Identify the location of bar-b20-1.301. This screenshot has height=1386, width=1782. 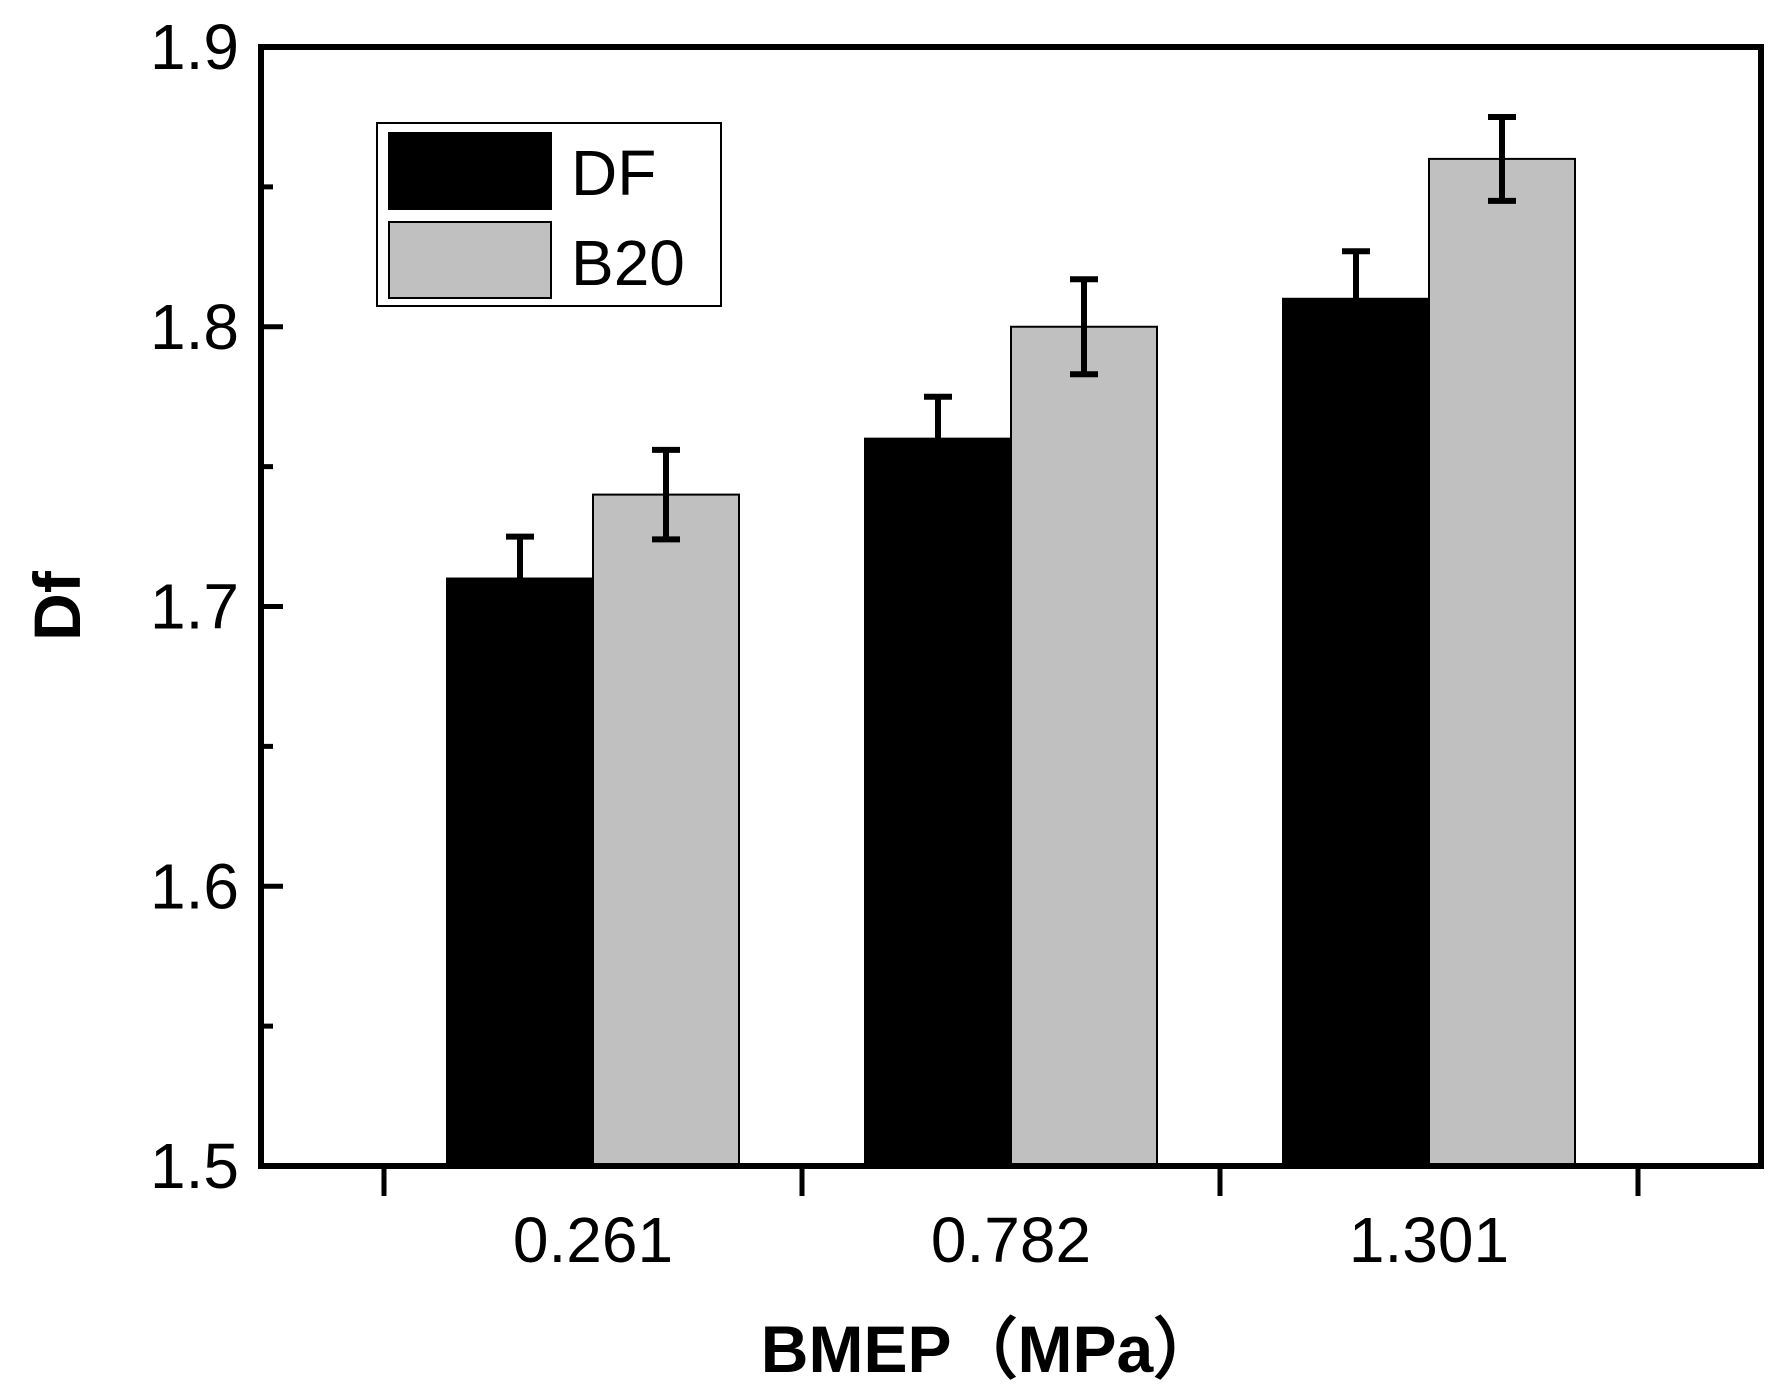
(1502, 662).